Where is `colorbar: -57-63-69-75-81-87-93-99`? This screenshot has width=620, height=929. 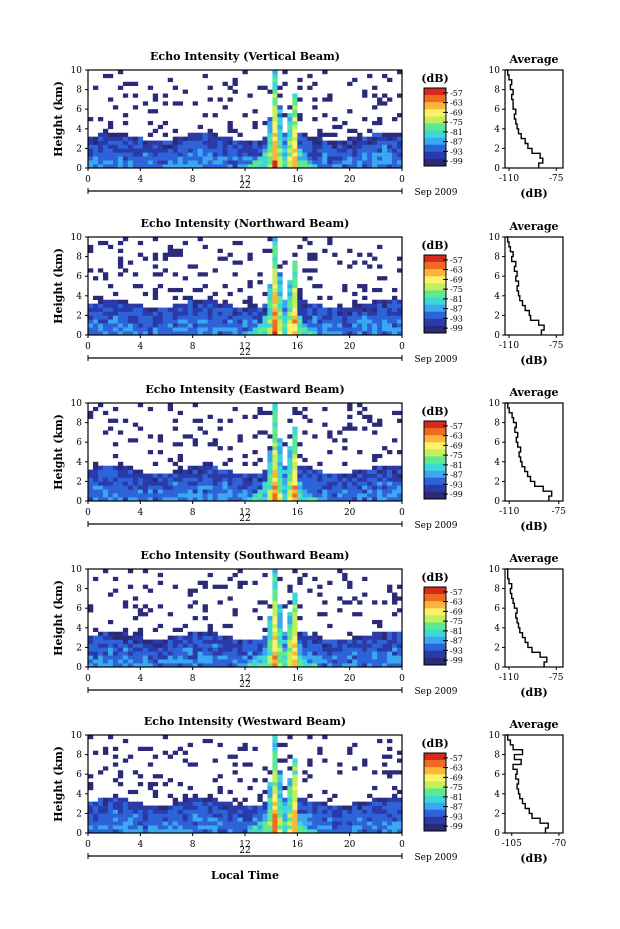
colorbar: -57-63-69-75-81-87-93-99 is located at coordinates (443, 792).